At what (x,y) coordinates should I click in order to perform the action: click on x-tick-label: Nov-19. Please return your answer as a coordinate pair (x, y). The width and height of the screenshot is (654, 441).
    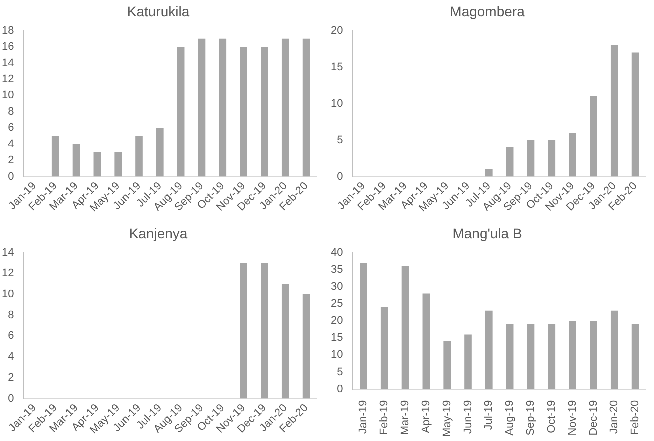
    Looking at the image, I should click on (572, 418).